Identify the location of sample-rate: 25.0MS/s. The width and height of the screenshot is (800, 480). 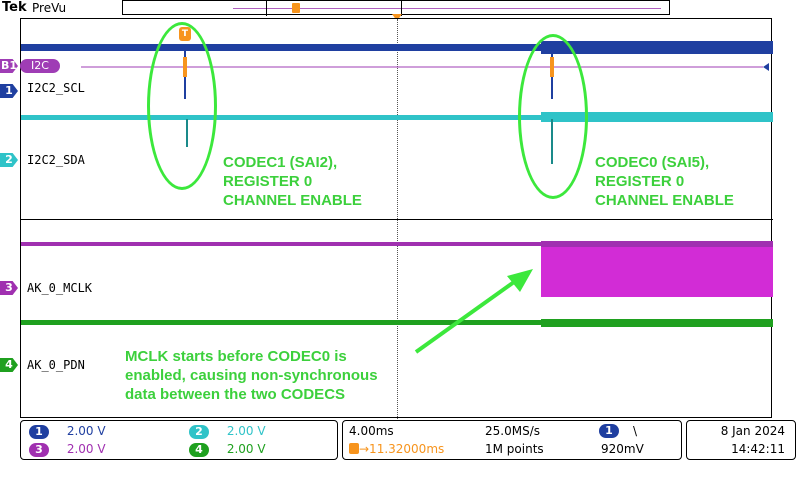
(512, 431).